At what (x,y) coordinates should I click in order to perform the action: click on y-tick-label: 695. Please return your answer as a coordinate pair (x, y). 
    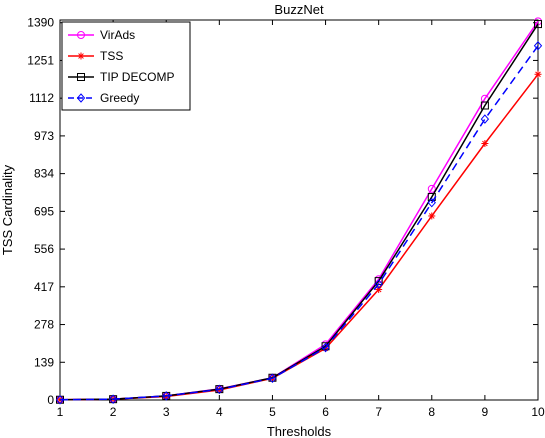
    Looking at the image, I should click on (44, 211).